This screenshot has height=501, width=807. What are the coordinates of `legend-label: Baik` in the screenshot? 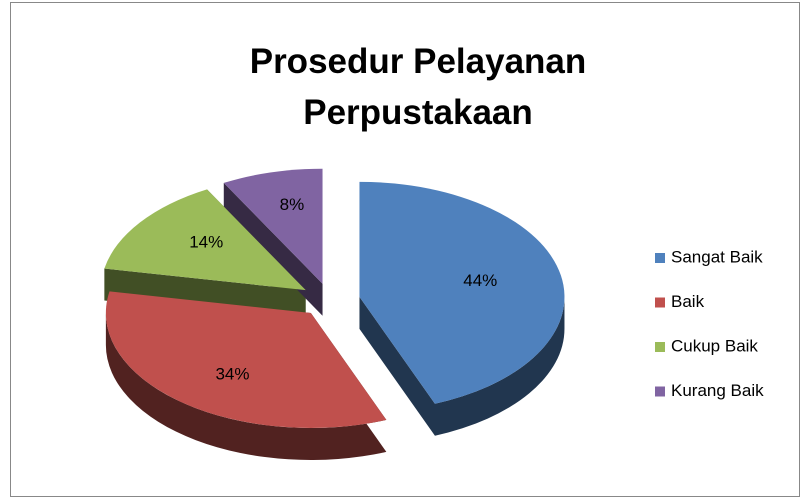 It's located at (688, 301).